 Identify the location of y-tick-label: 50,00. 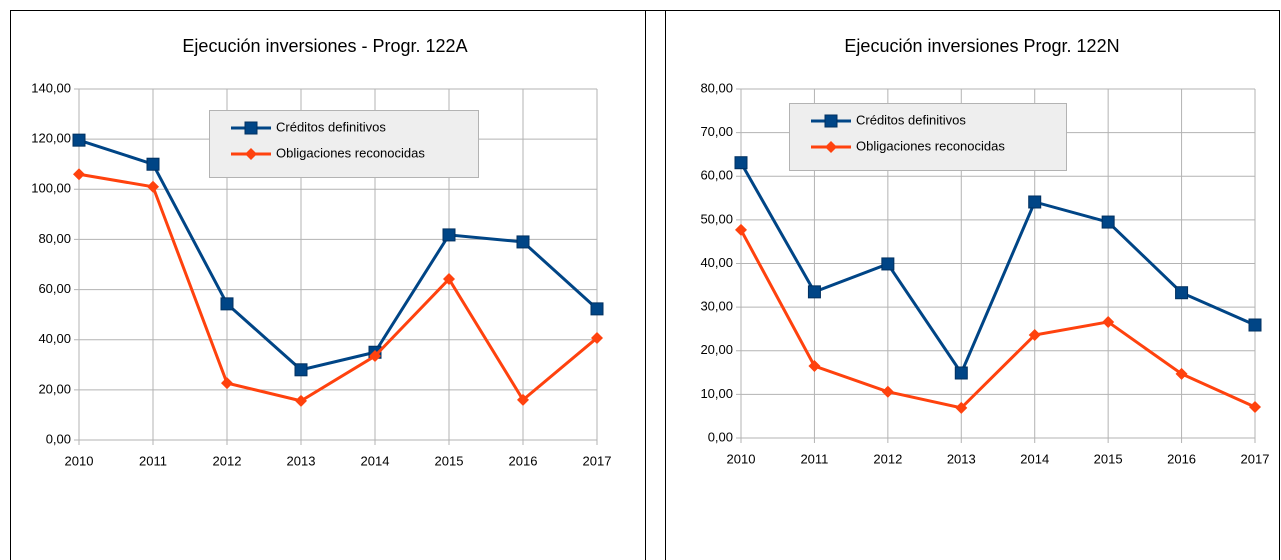
(716, 218).